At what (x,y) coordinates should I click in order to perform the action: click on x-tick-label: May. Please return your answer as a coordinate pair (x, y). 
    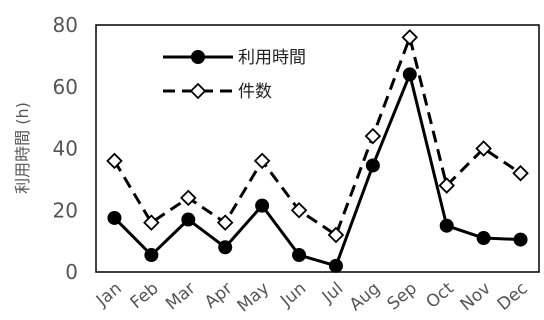
    Looking at the image, I should click on (254, 298).